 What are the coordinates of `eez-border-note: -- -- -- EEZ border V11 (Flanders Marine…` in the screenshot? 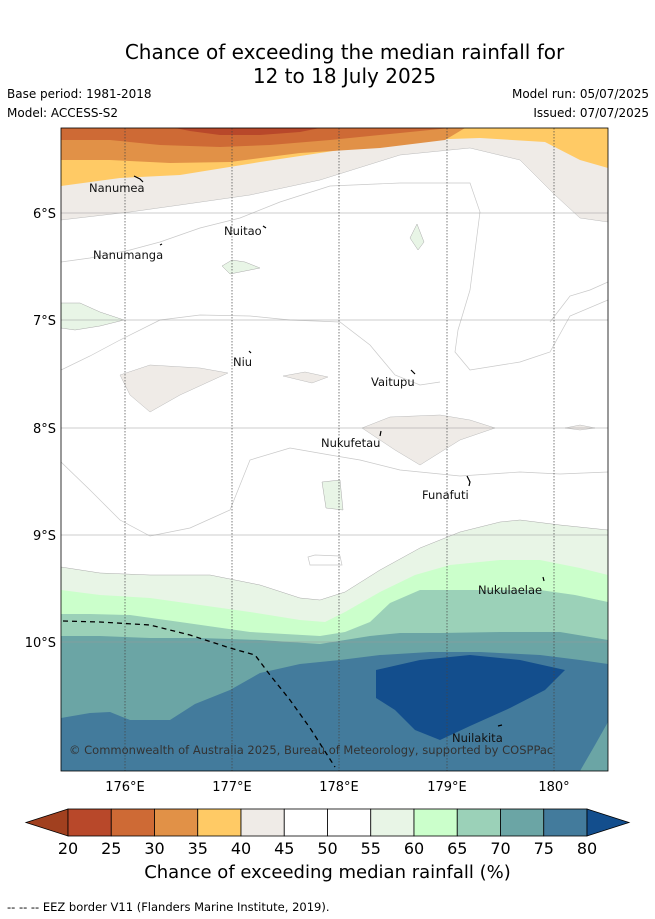 It's located at (168, 907).